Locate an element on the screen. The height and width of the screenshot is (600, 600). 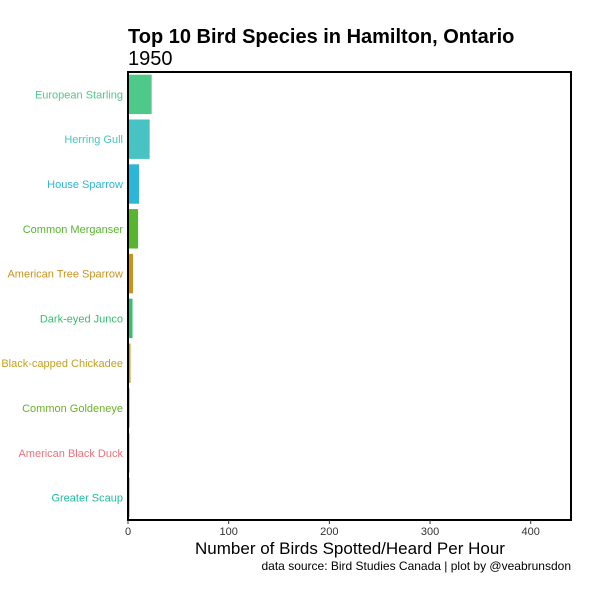
category-label: Herring Gull is located at coordinates (93, 140).